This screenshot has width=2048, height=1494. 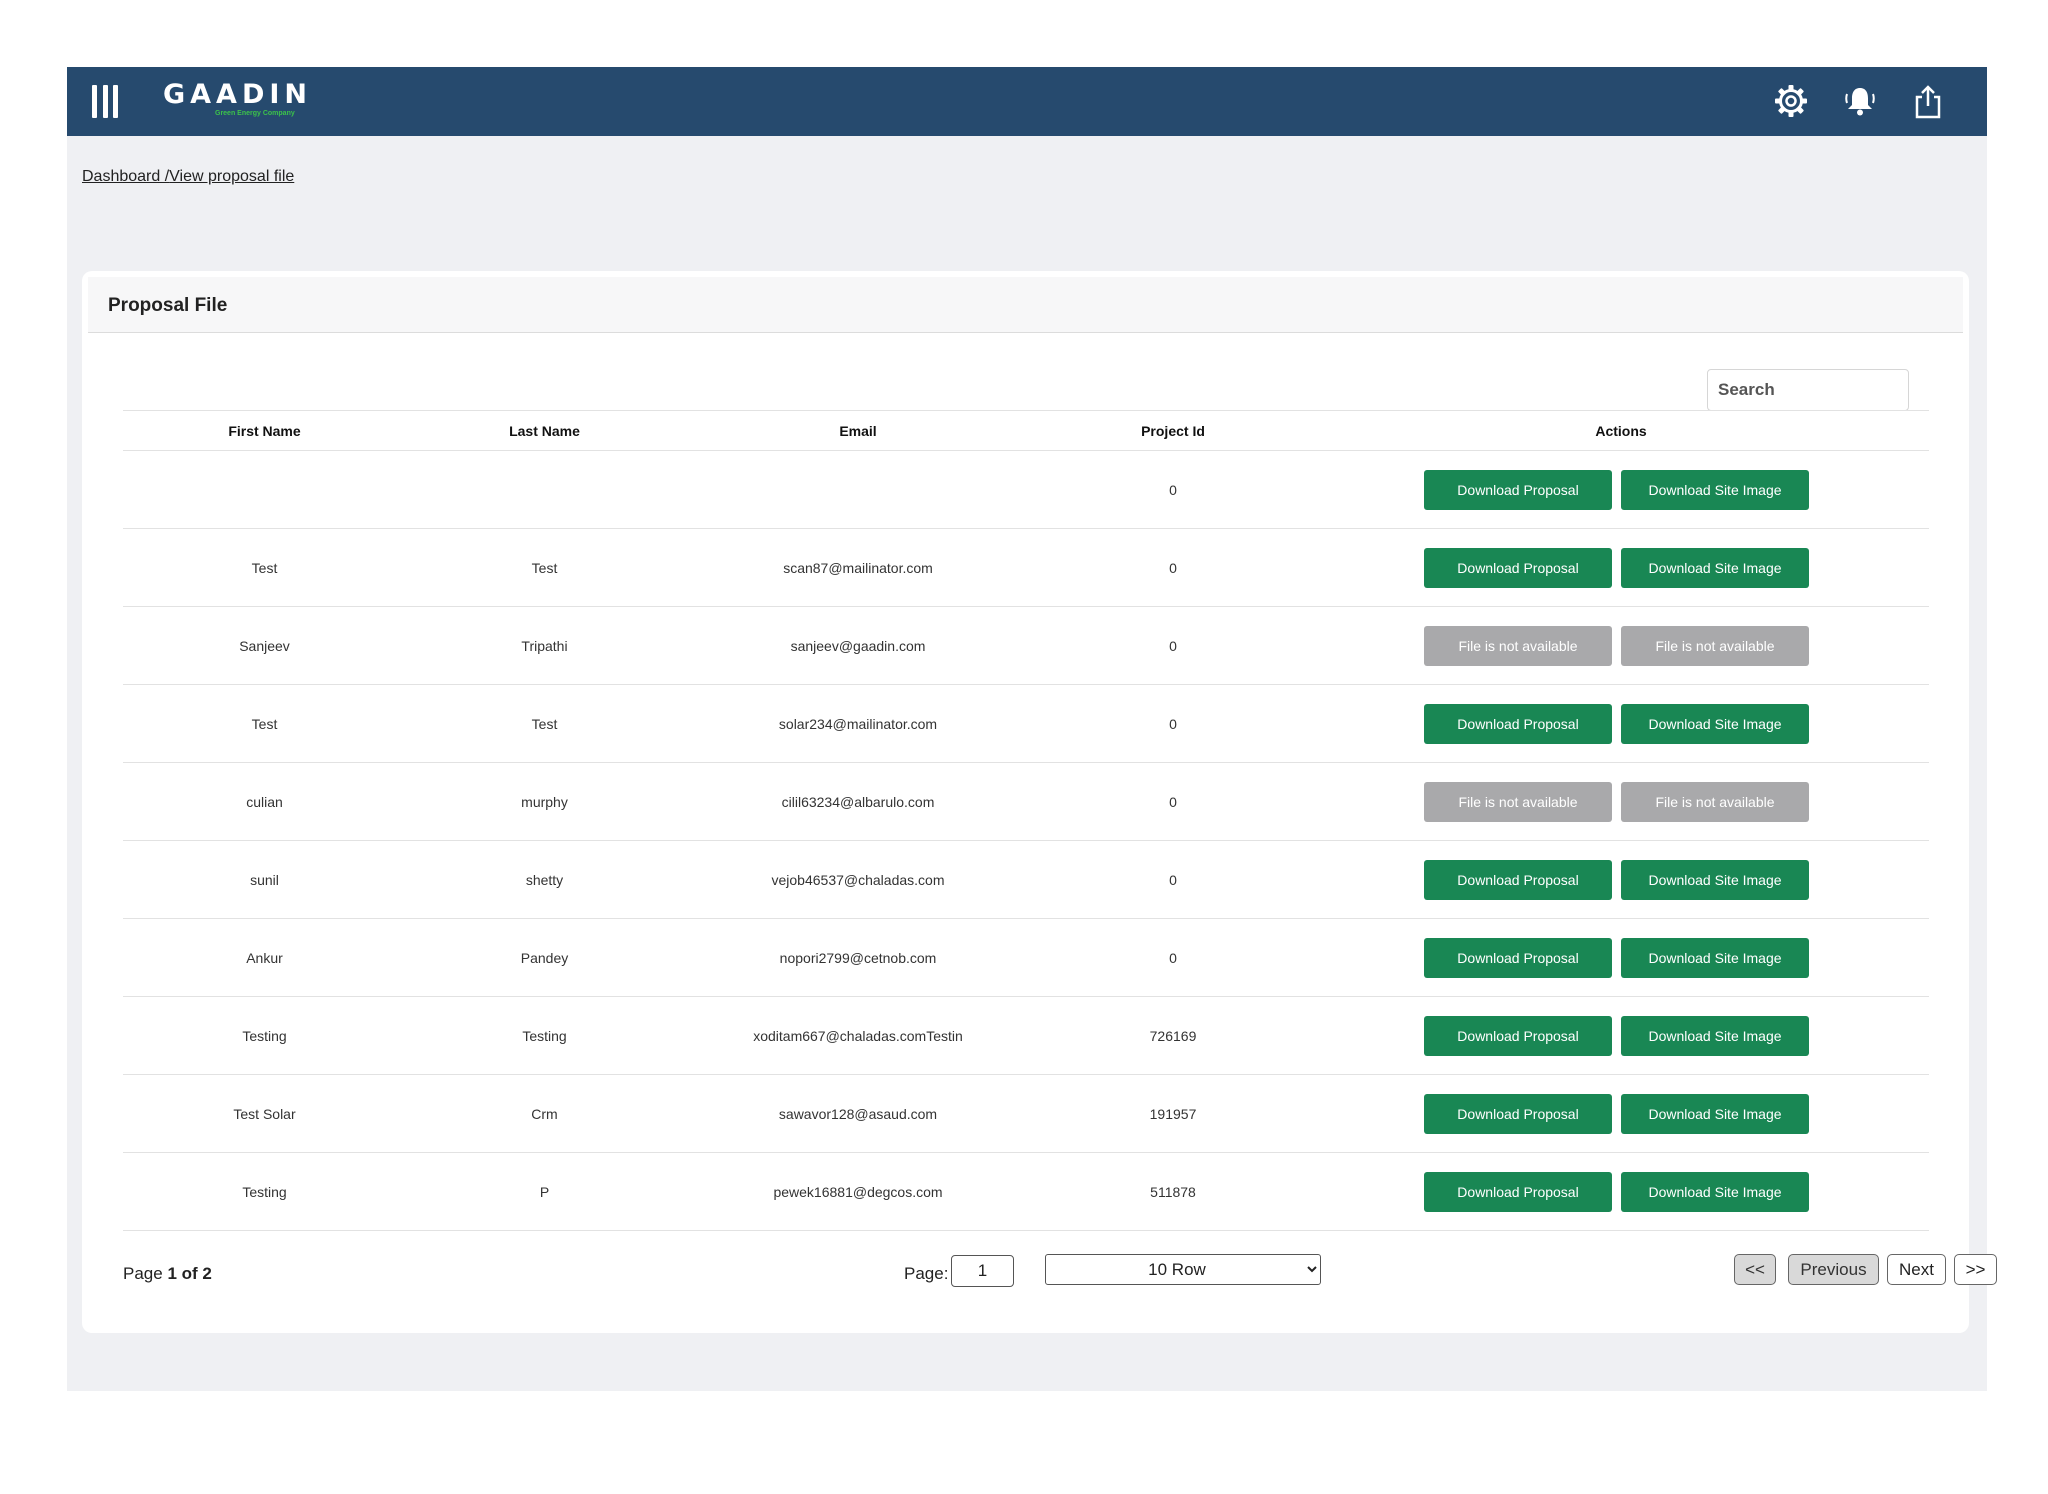 What do you see at coordinates (544, 1191) in the screenshot?
I see `cell-last-name: P` at bounding box center [544, 1191].